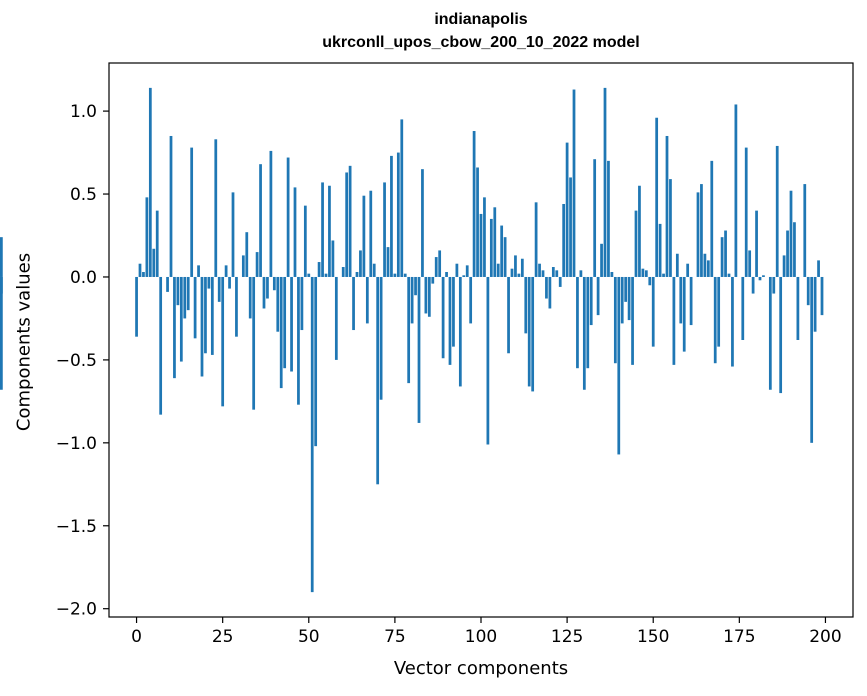 This screenshot has height=696, width=867. I want to click on y-tick-label: 0.0, so click(83, 278).